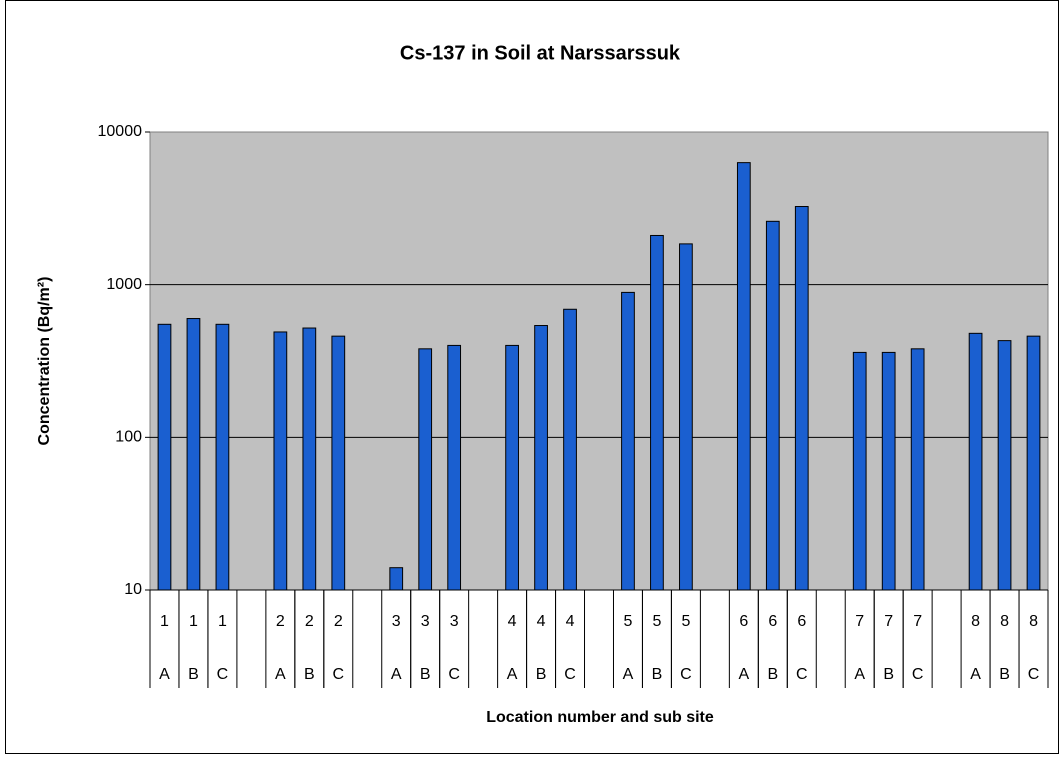  I want to click on y-tick-label: 100, so click(128, 437).